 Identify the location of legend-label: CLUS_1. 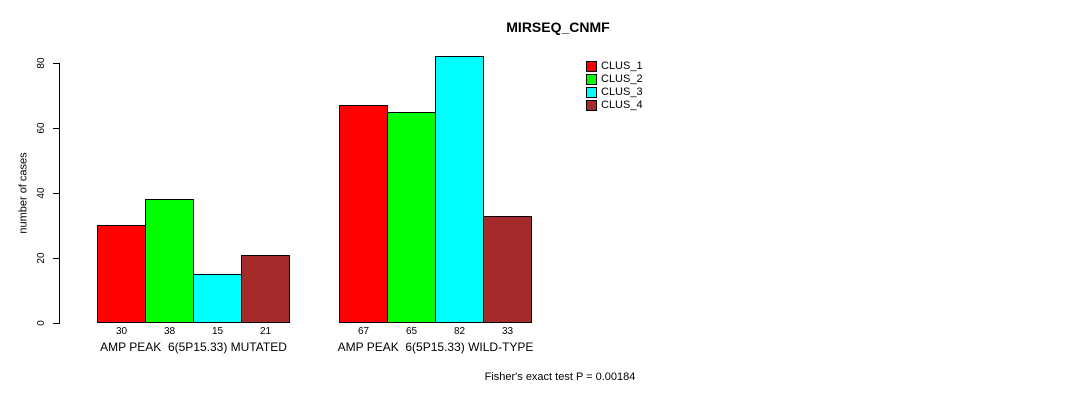
(622, 66).